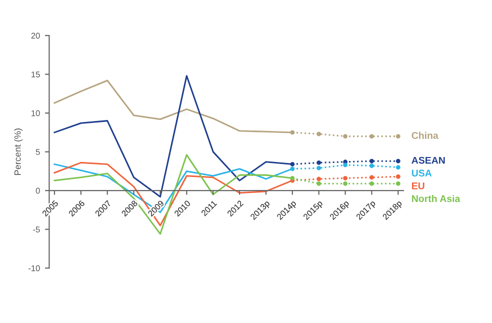  I want to click on y-tick-label: -5, so click(36, 229).